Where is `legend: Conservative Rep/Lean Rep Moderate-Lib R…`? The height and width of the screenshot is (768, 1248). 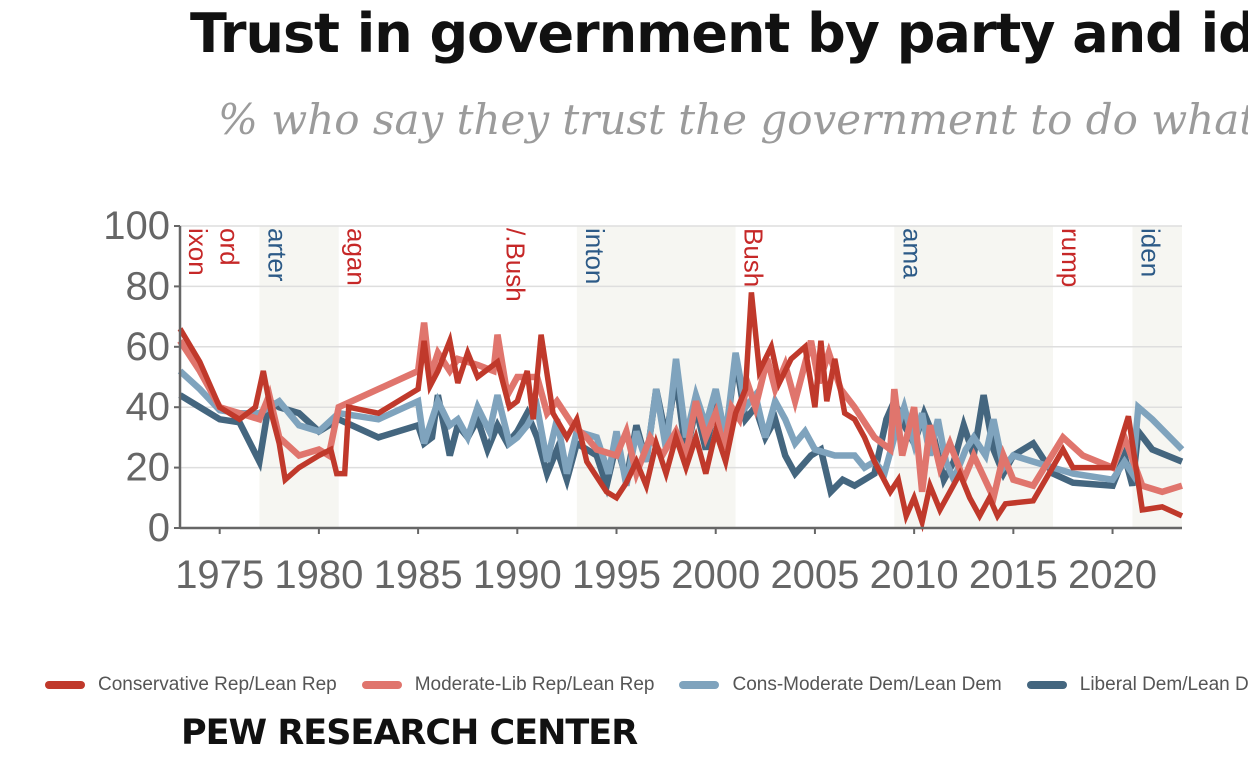 legend: Conservative Rep/Lean Rep Moderate-Lib R… is located at coordinates (646, 685).